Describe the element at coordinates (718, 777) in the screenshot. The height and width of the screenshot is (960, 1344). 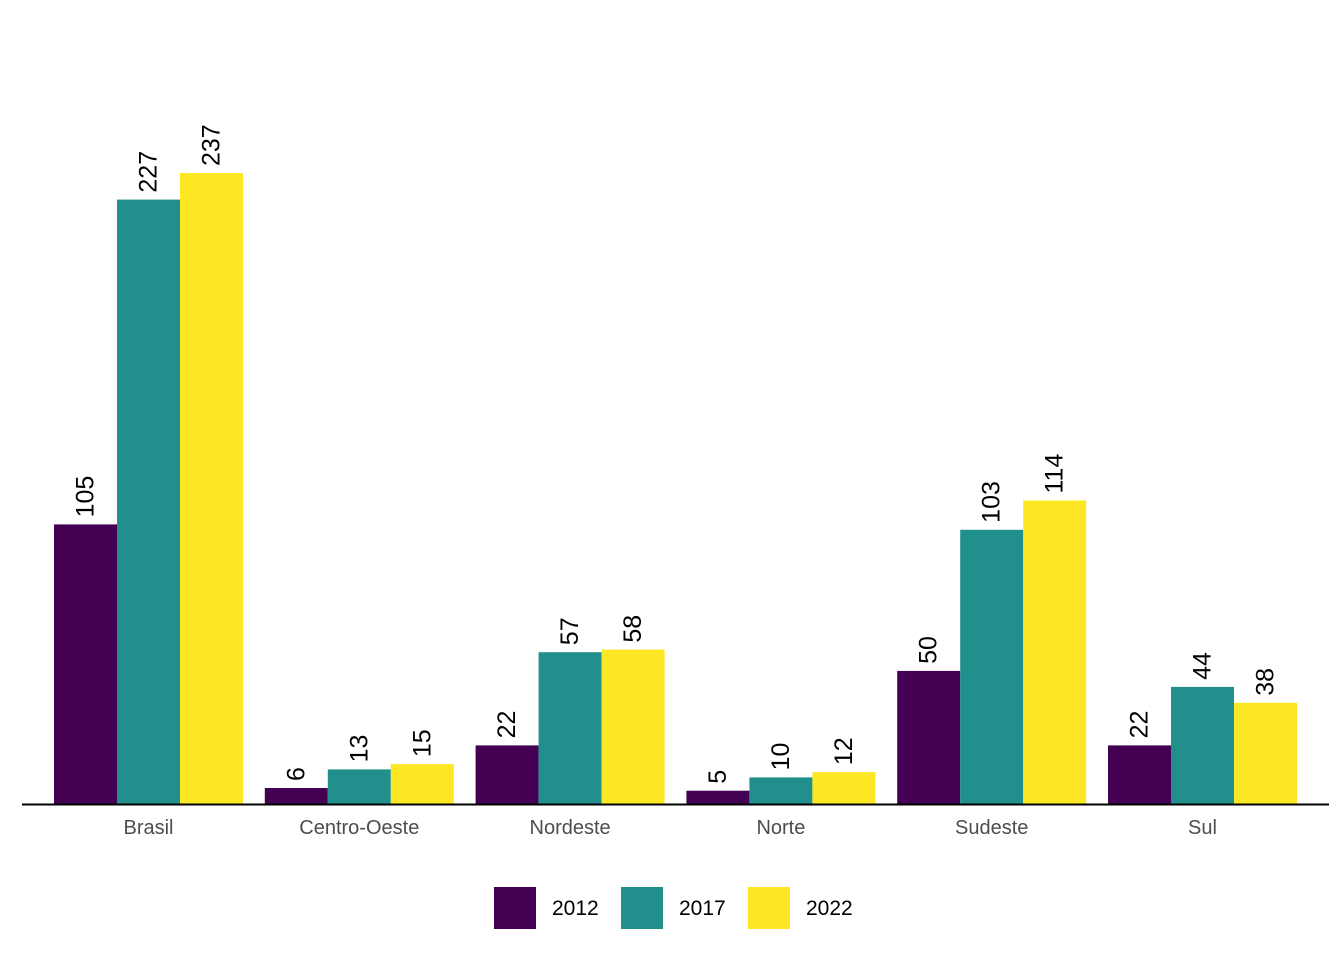
I see `value-label-norte-2012: 5` at that location.